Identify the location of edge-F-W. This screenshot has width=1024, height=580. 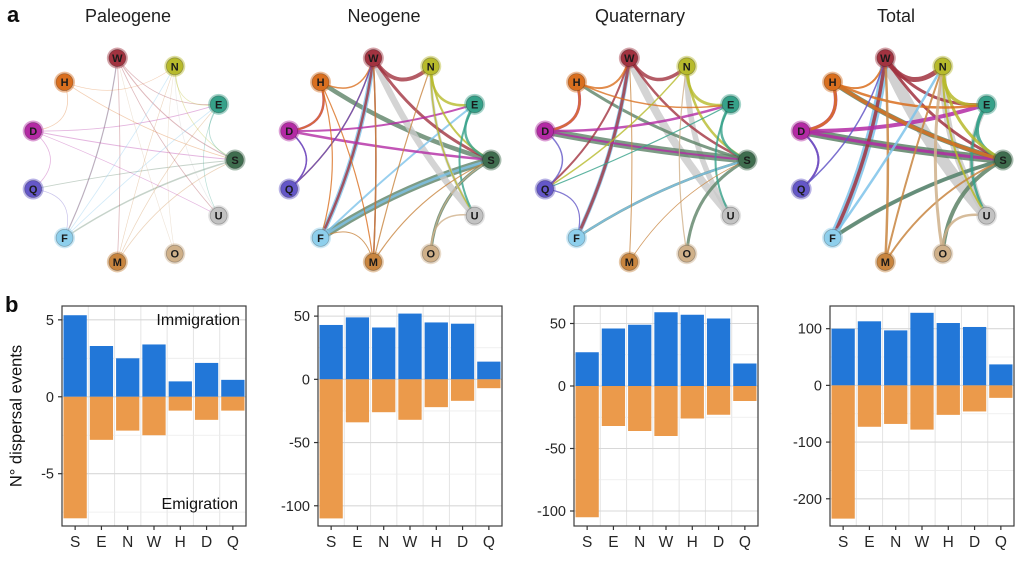
(91, 148).